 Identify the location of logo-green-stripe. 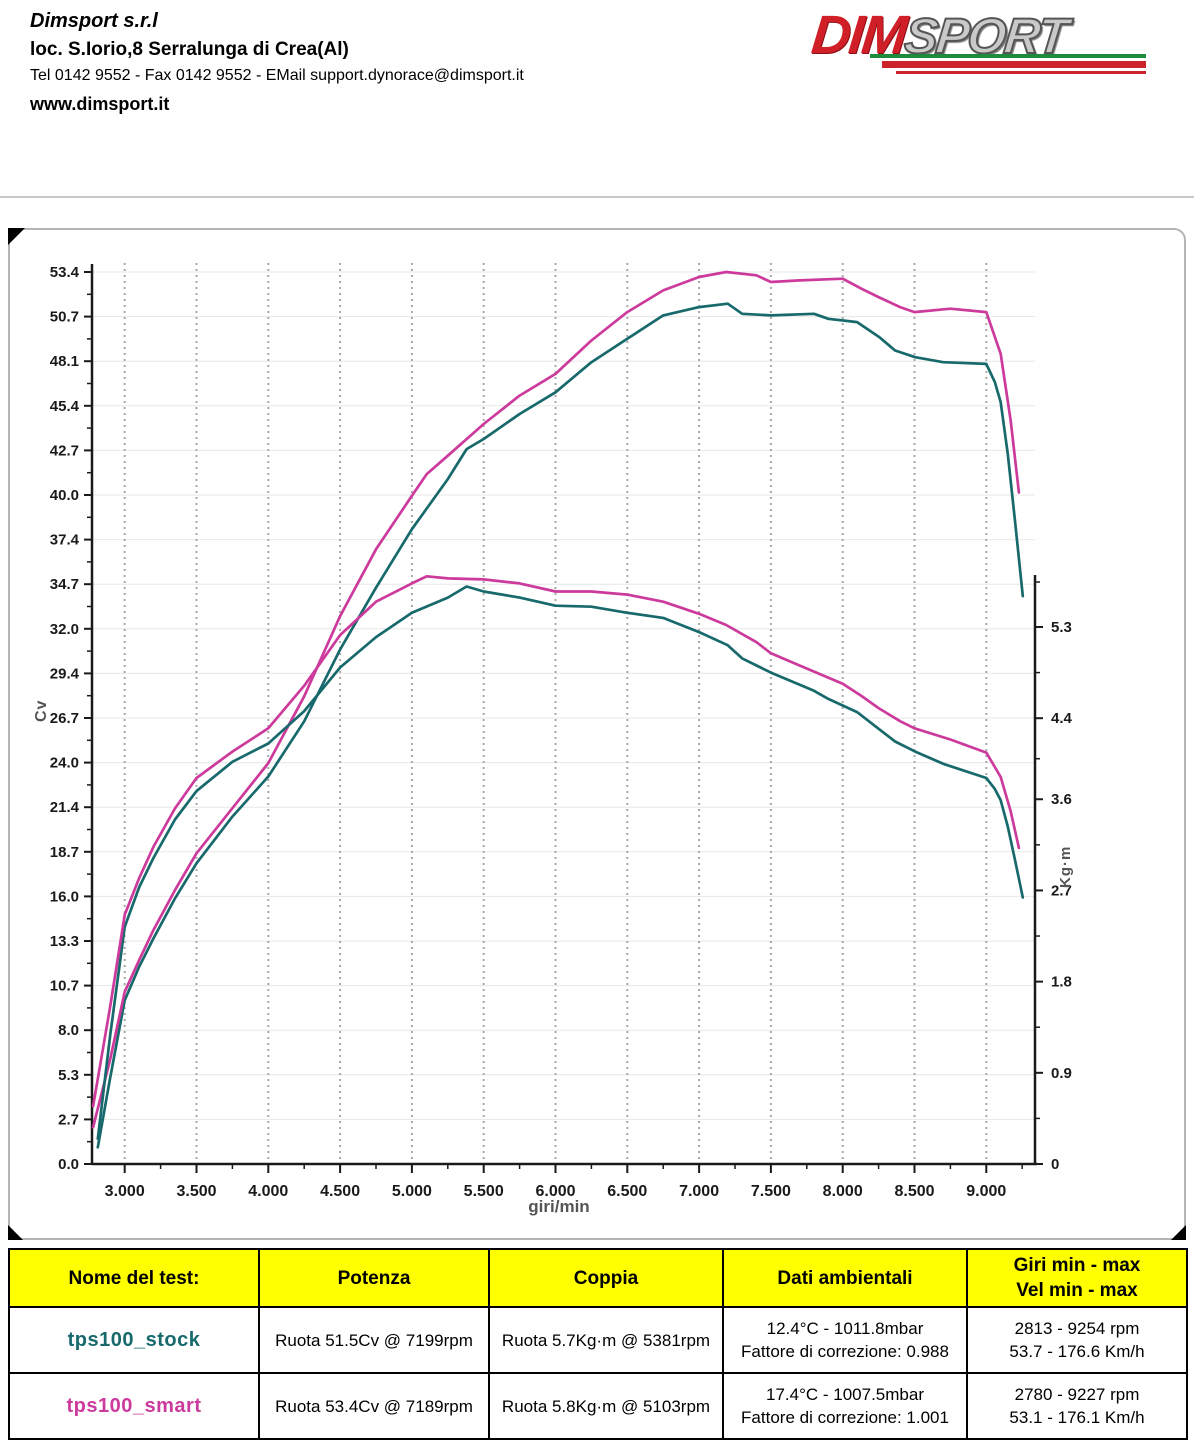
(1008, 56).